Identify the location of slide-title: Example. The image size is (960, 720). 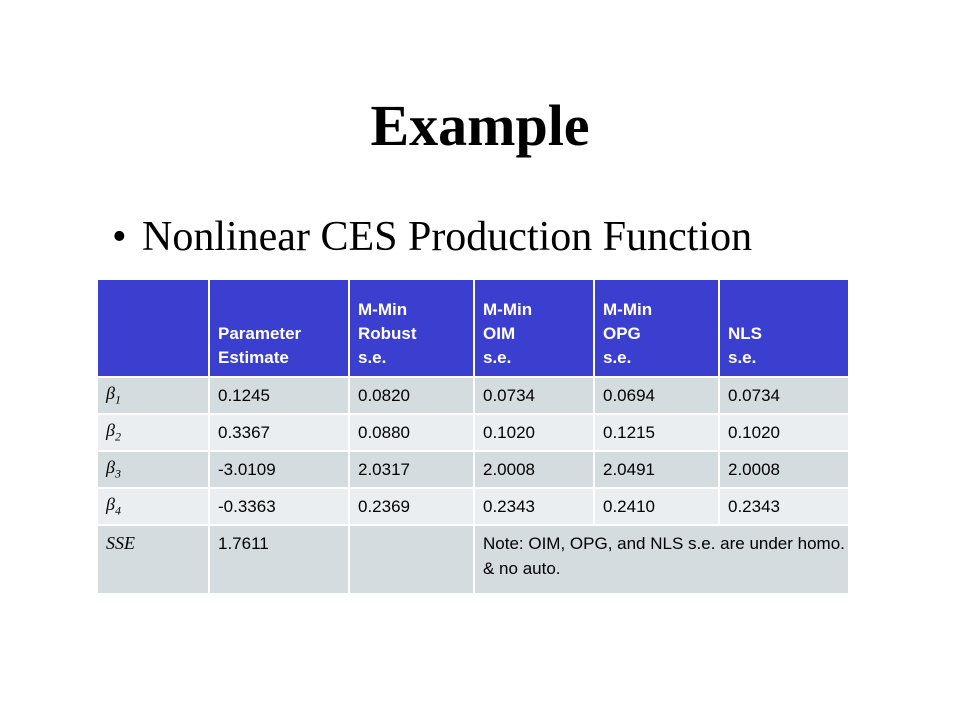
(480, 125).